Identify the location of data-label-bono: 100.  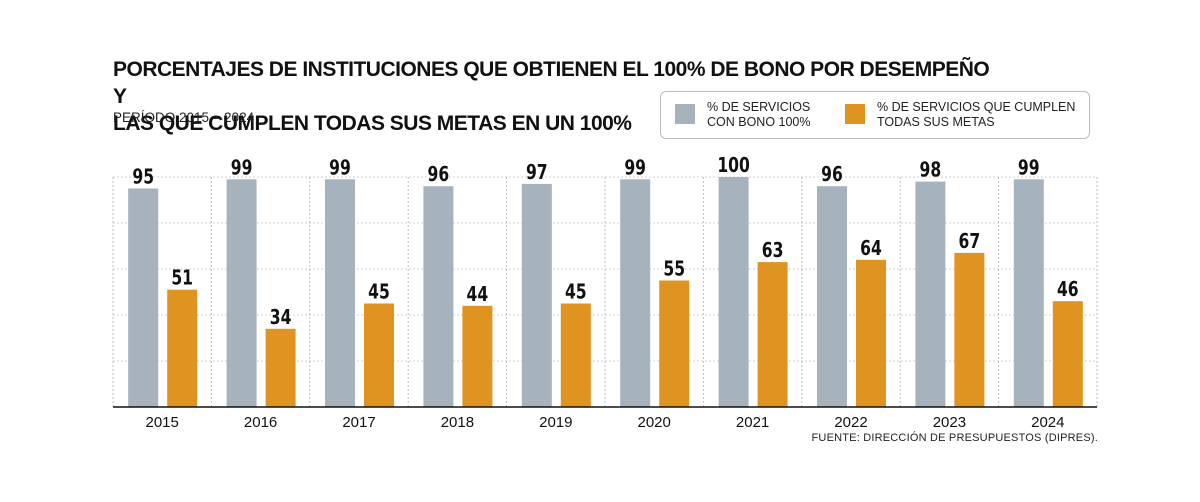
(733, 165).